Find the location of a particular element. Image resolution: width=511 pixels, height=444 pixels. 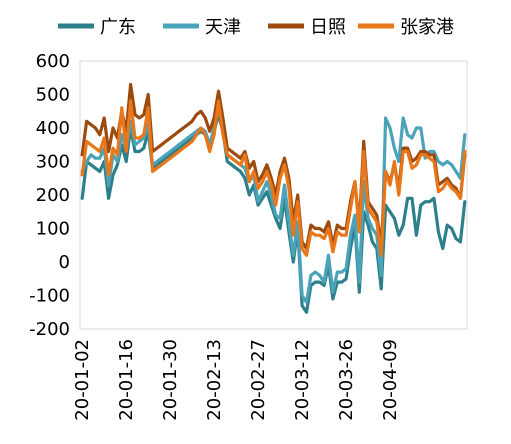

x-tick-label: 20-03-26 is located at coordinates (346, 380).